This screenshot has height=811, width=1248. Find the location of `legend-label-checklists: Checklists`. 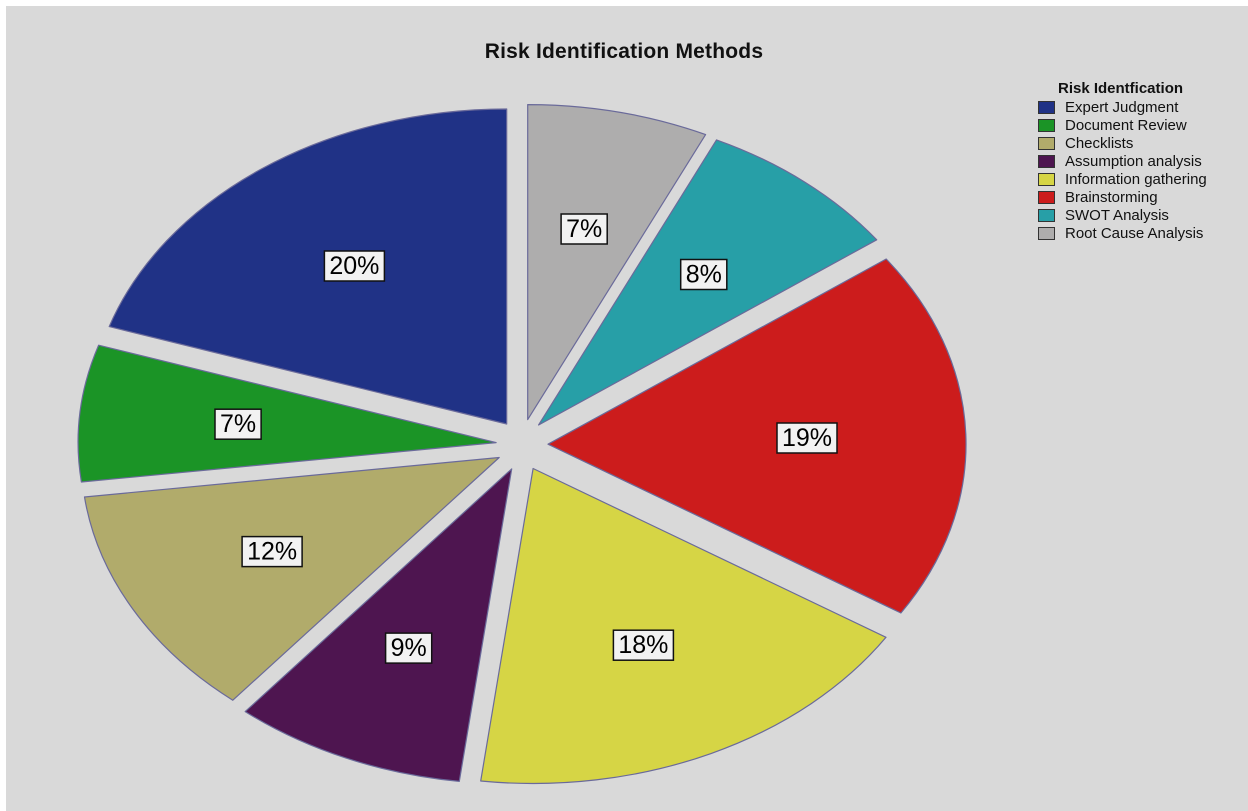

legend-label-checklists: Checklists is located at coordinates (1099, 143).